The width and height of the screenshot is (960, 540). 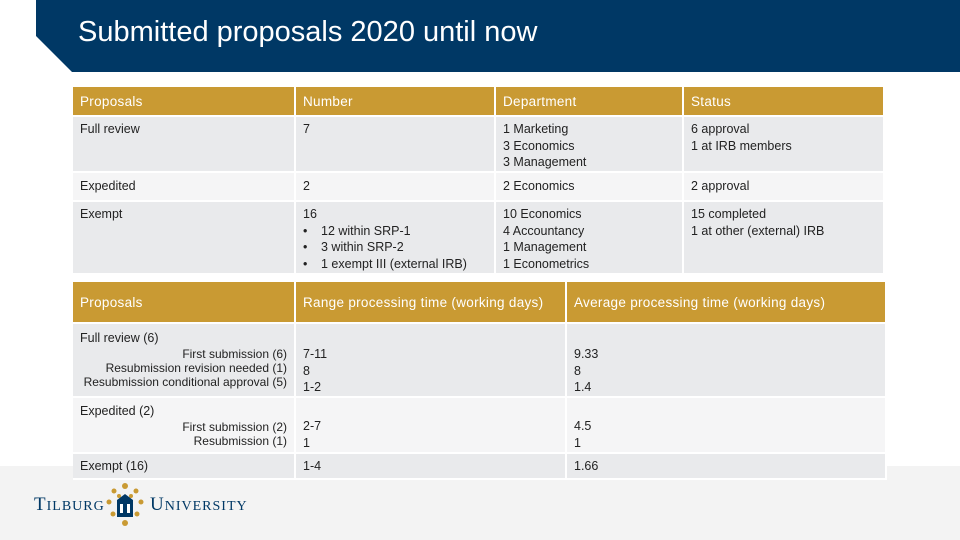 What do you see at coordinates (577, 442) in the screenshot?
I see `avg-value: 1` at bounding box center [577, 442].